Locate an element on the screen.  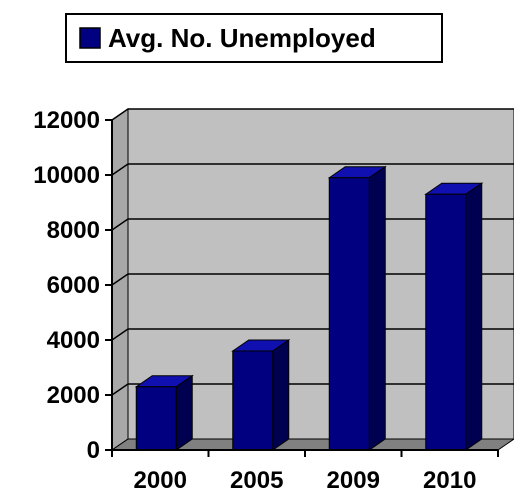
x-tick-label: 2009 is located at coordinates (353, 480).